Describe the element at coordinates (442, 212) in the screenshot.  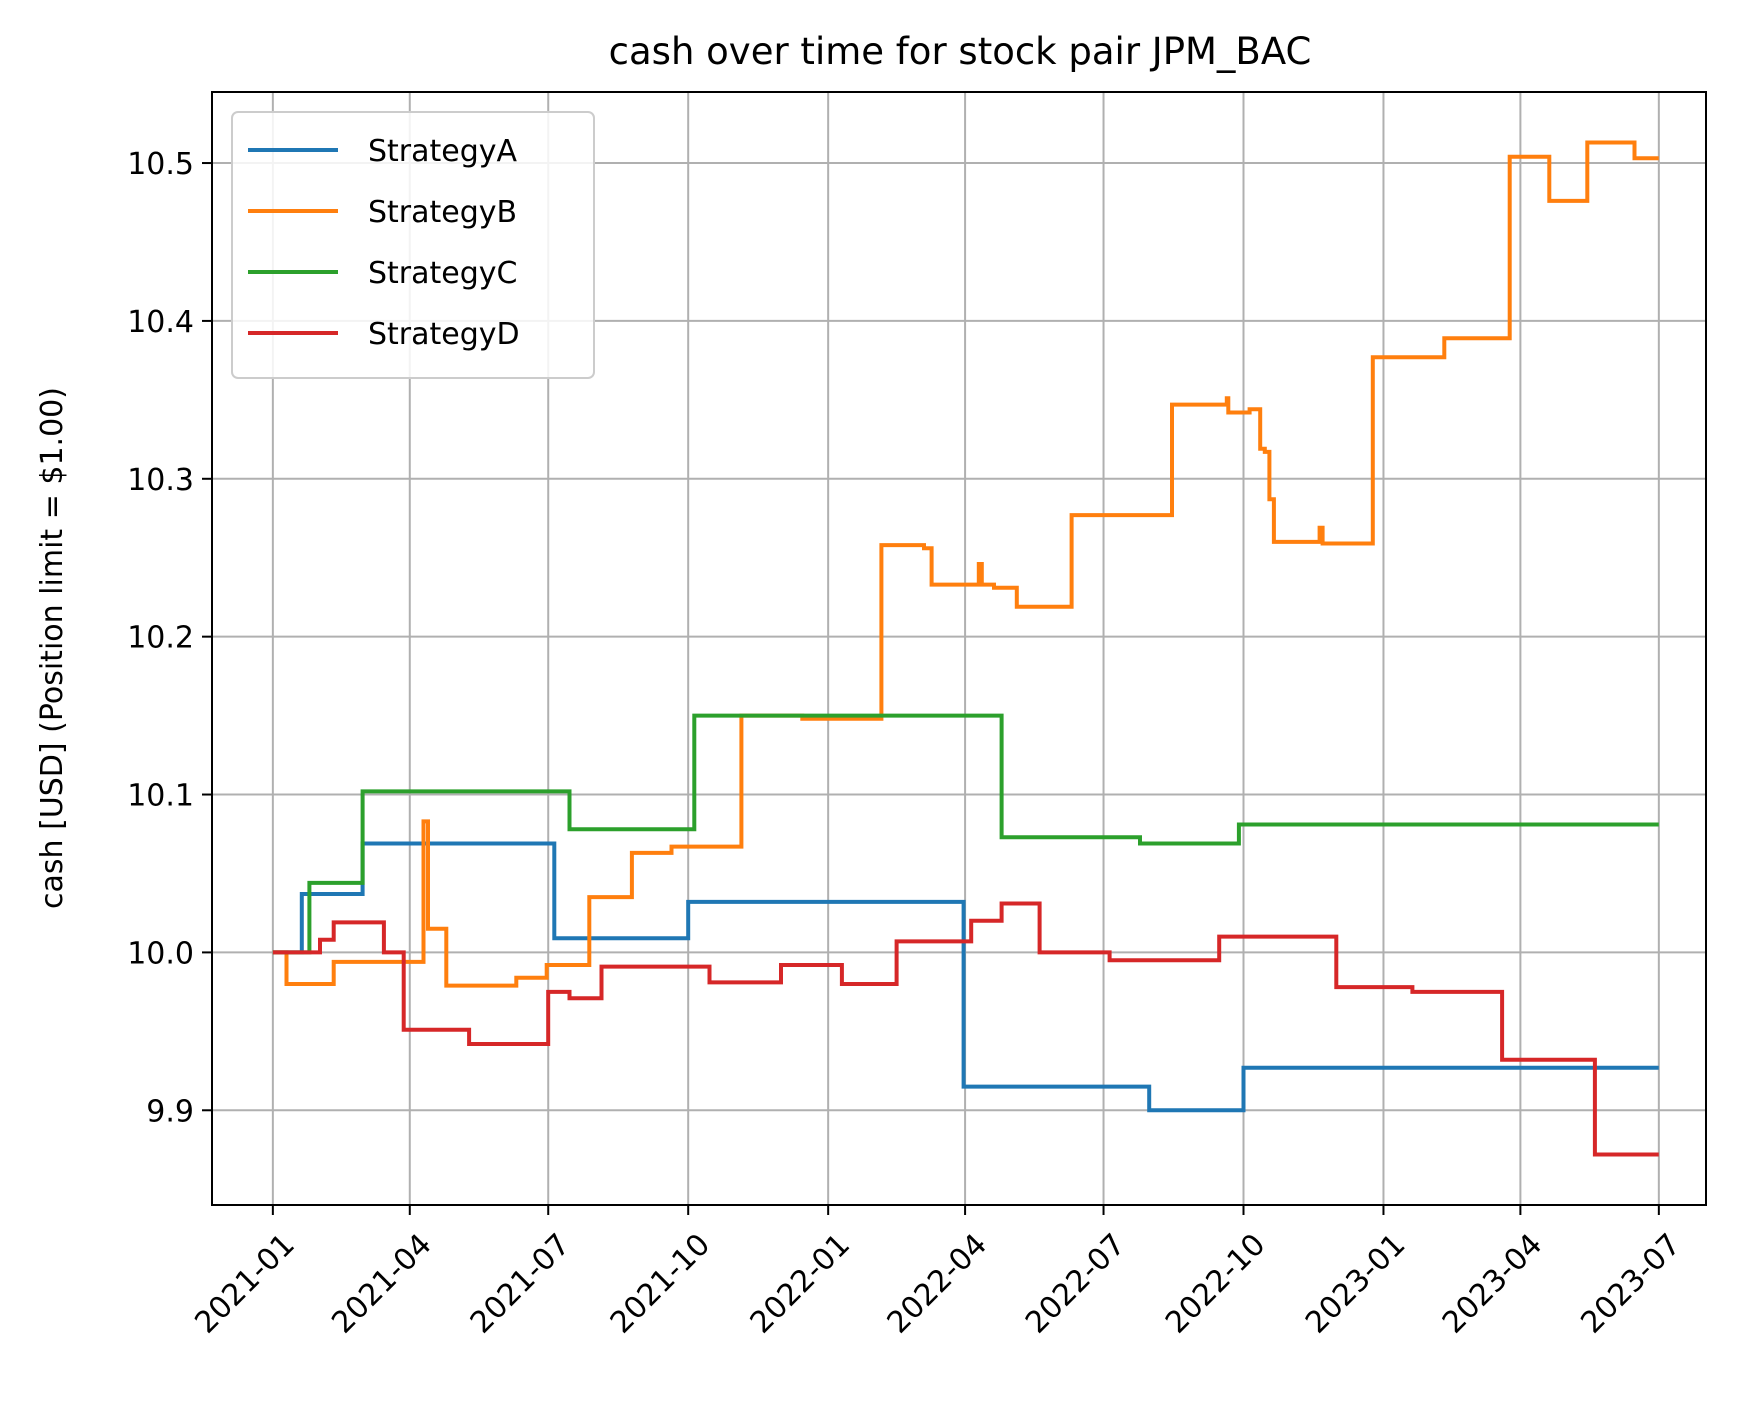
I see `legend-label: StrategyB` at that location.